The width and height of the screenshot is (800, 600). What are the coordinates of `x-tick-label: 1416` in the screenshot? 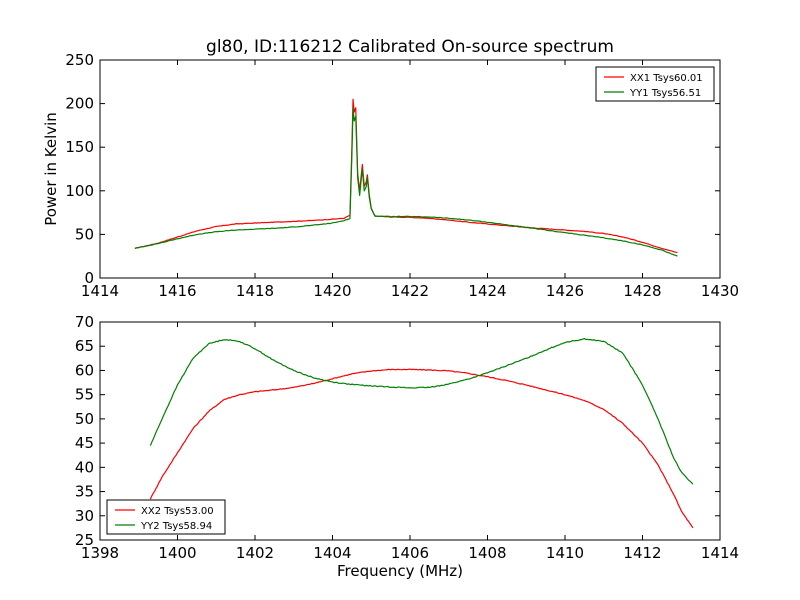 It's located at (177, 291).